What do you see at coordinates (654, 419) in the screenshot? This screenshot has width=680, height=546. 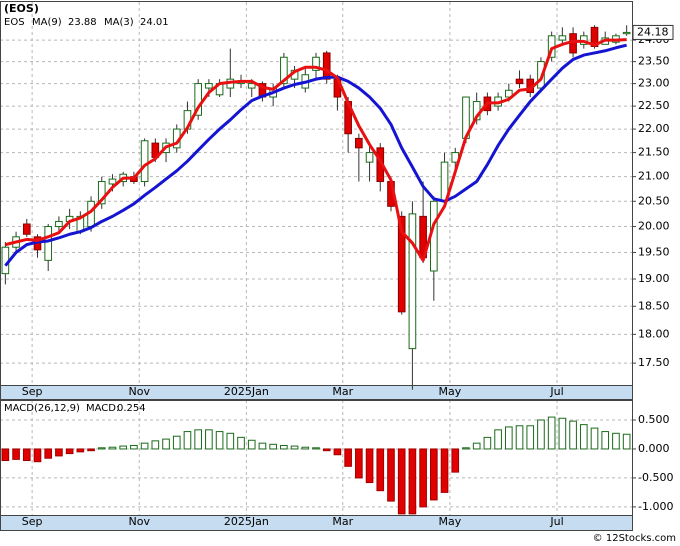 I see `y-tick-label: 0.500` at bounding box center [654, 419].